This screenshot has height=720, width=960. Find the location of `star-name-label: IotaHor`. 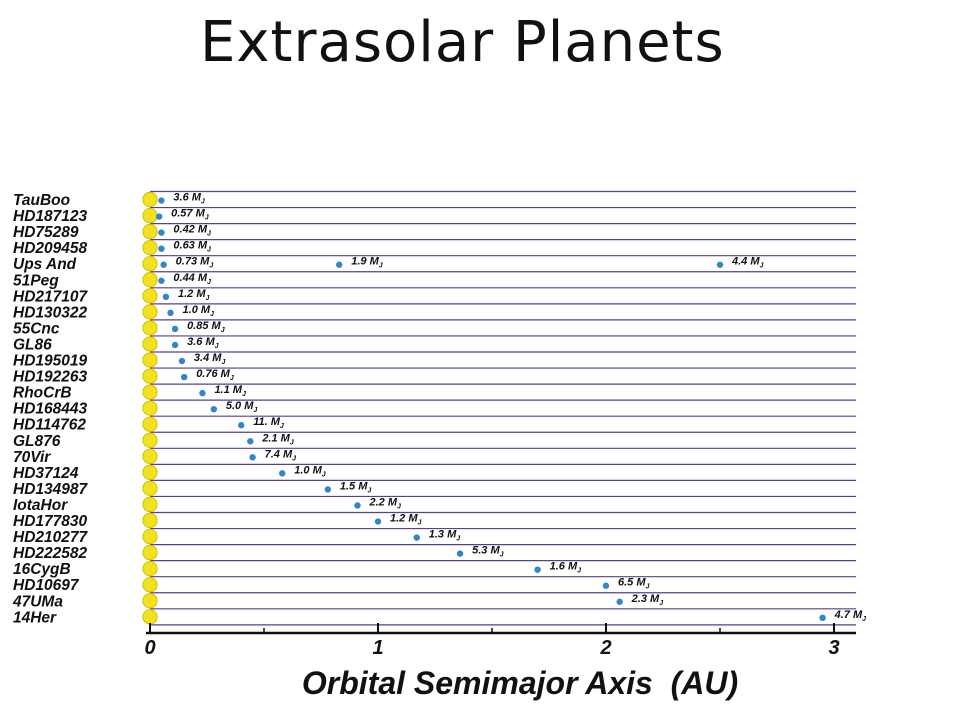

star-name-label: IotaHor is located at coordinates (40, 505).